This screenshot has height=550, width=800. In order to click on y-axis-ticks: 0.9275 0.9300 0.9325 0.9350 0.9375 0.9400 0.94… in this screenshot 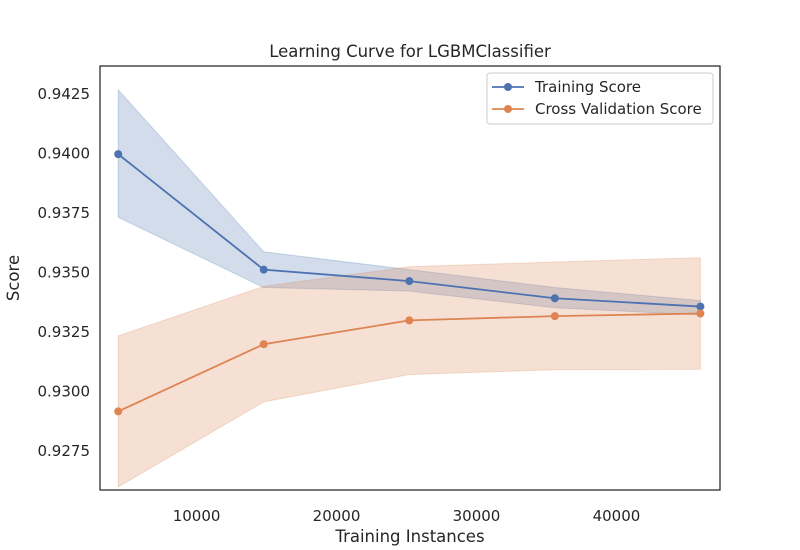, I will do `click(64, 272)`.